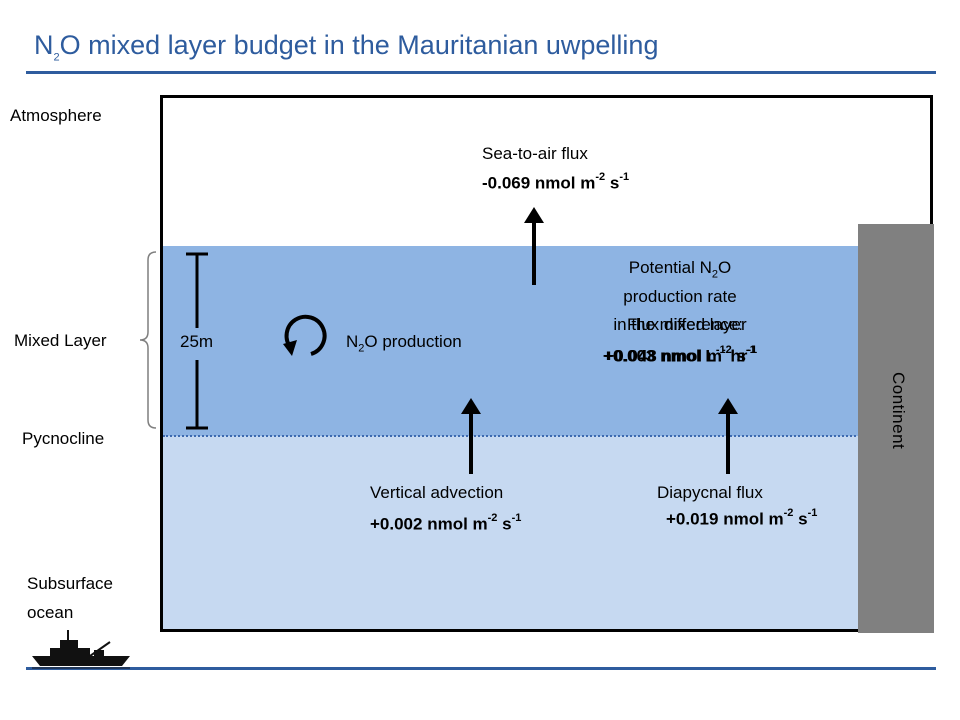 The height and width of the screenshot is (720, 960). I want to click on footer-divider, so click(481, 668).